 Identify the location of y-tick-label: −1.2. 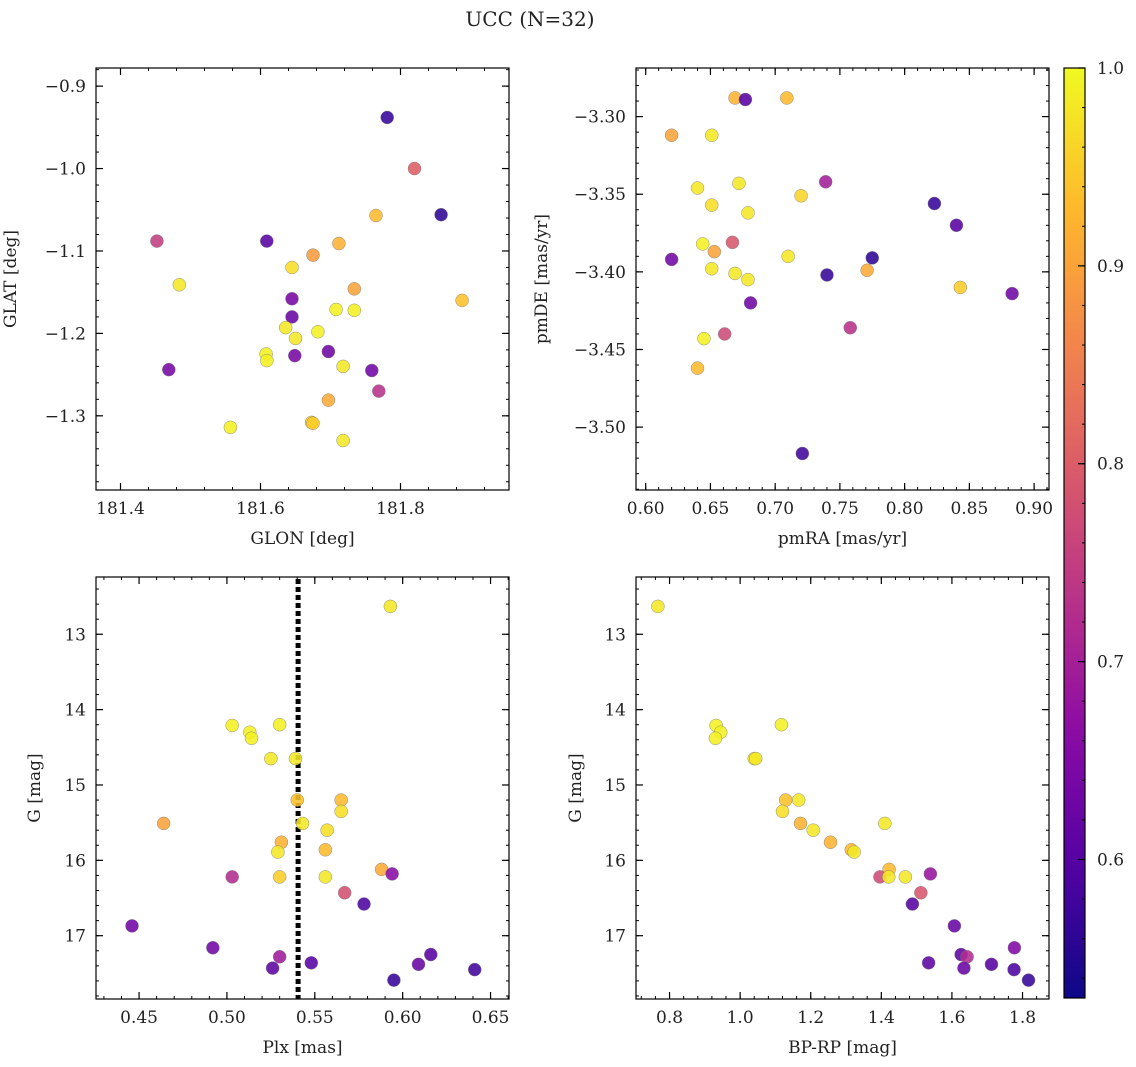
(65, 334).